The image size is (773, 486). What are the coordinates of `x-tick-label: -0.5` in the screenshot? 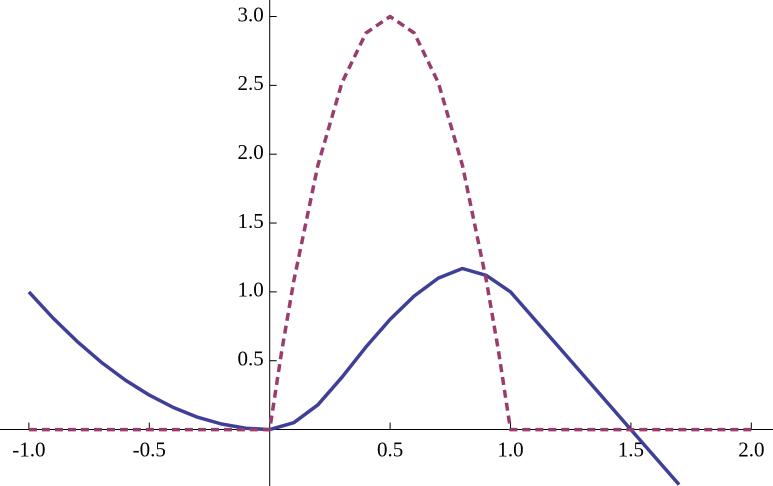 It's located at (149, 449).